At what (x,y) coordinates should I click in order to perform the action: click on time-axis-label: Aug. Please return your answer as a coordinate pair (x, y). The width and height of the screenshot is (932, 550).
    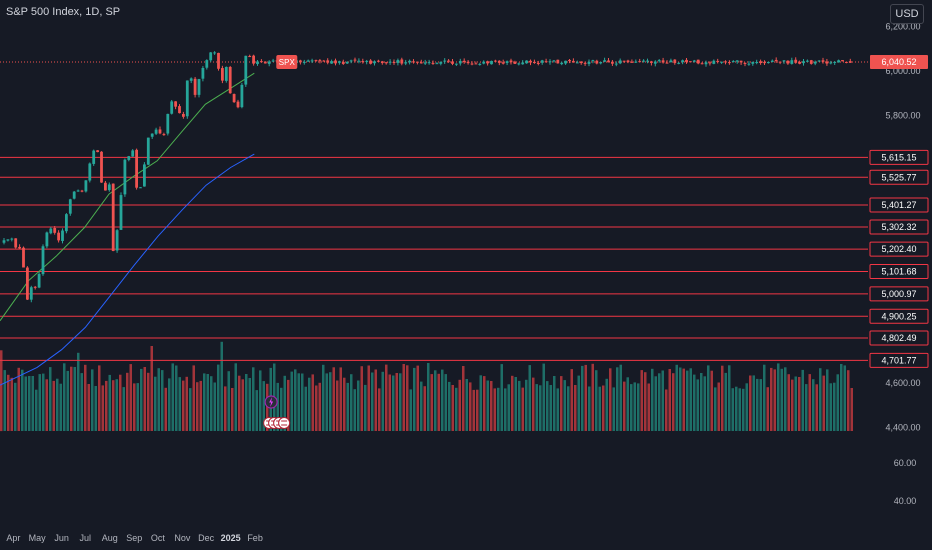
    Looking at the image, I should click on (110, 538).